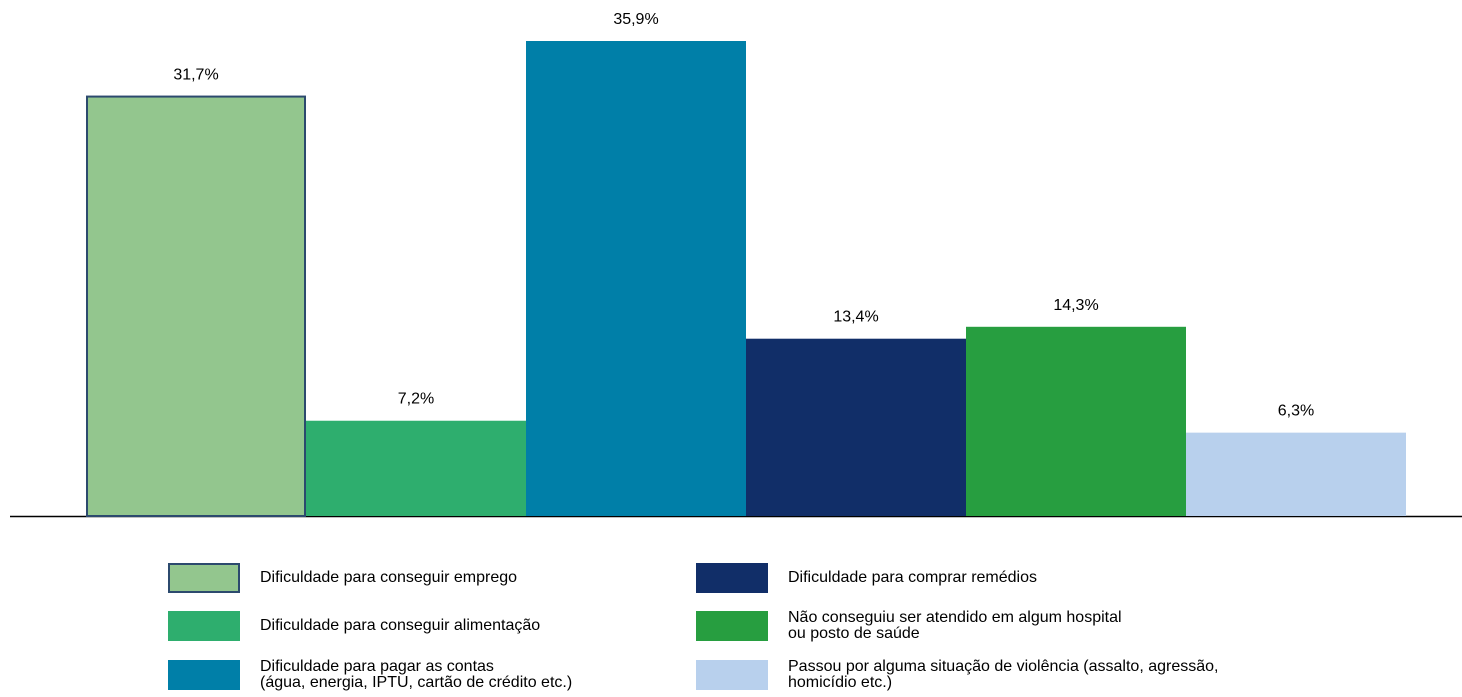 This screenshot has width=1462, height=697. I want to click on value-label: 7,2%, so click(416, 399).